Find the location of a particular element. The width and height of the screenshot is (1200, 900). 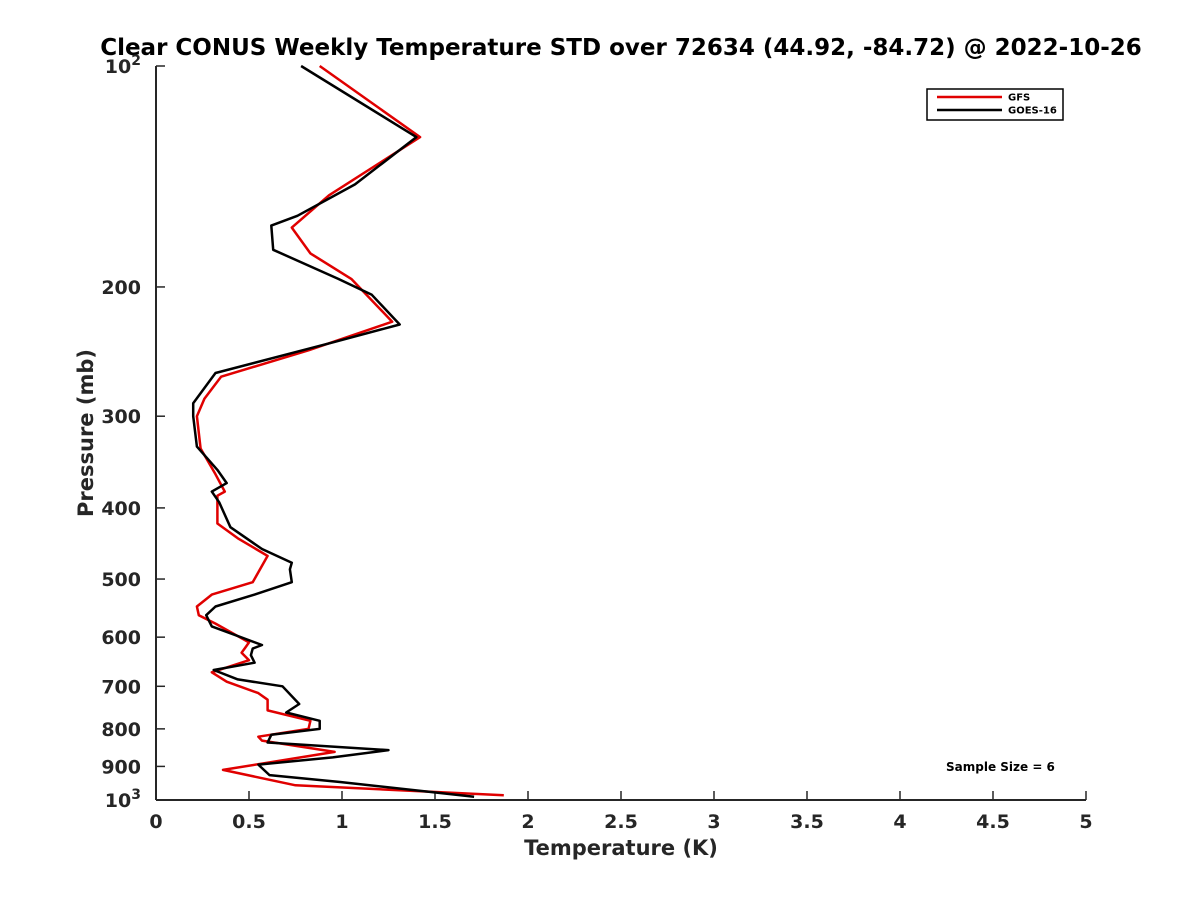

legend-box is located at coordinates (995, 104).